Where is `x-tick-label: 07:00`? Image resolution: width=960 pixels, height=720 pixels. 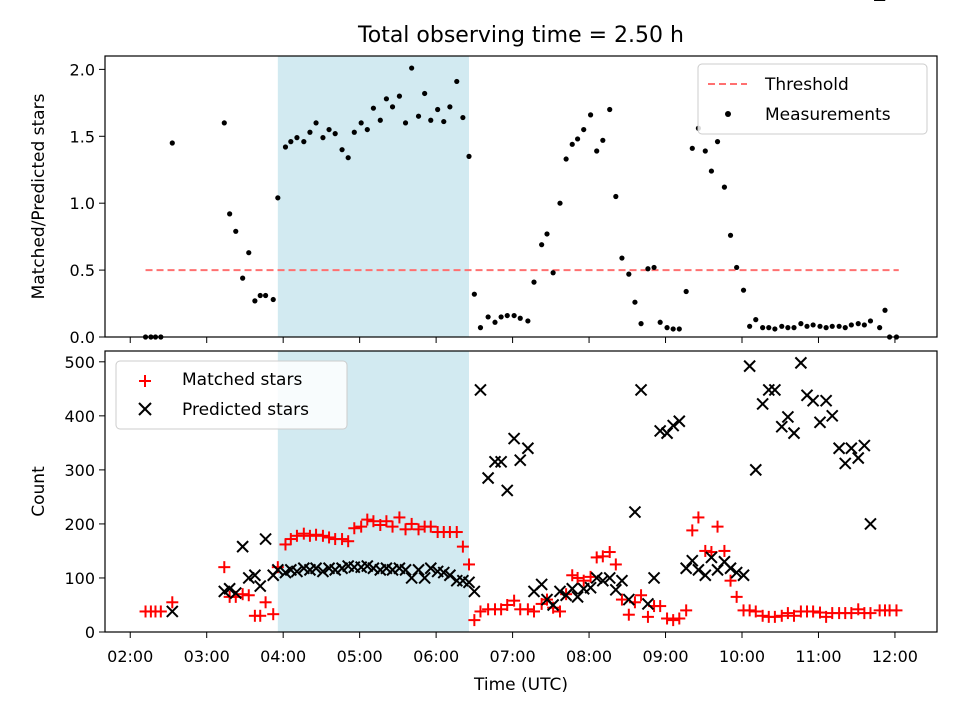 x-tick-label: 07:00 is located at coordinates (513, 656).